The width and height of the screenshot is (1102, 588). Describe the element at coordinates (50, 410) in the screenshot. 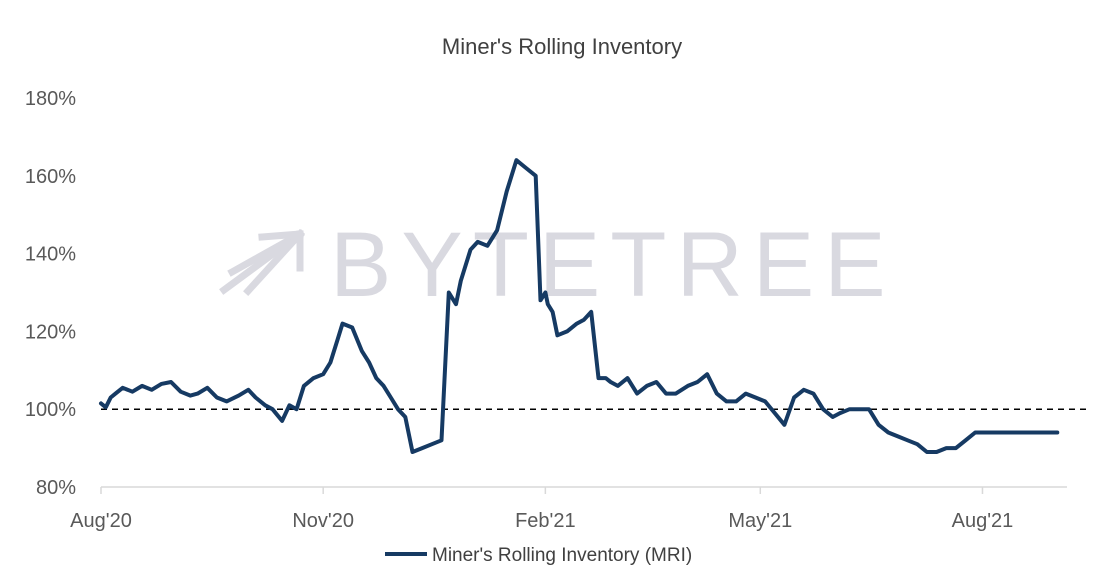

I see `y-tick-label: 100%` at that location.